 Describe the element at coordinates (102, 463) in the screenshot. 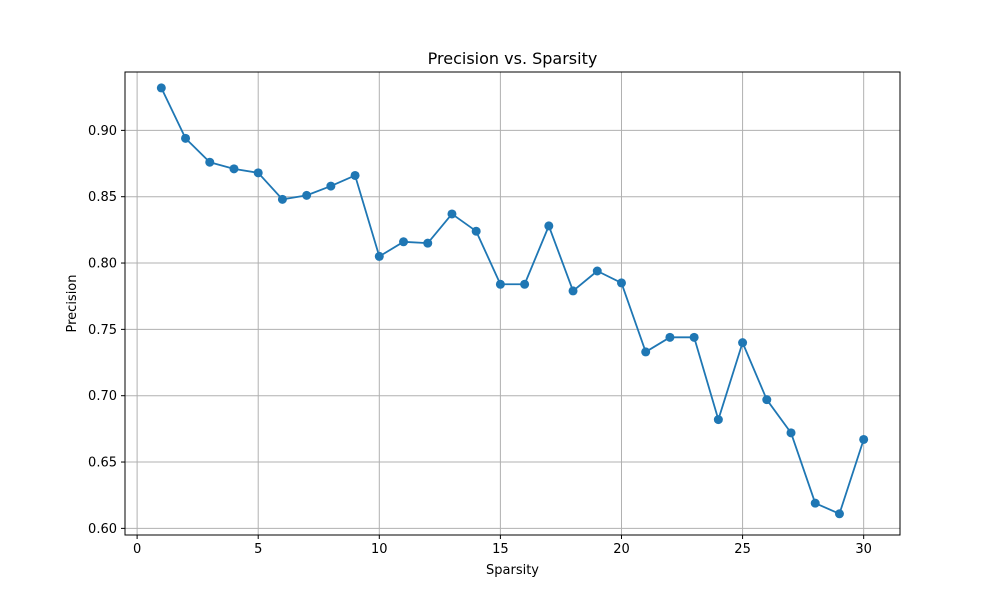

I see `y-tick-label: 0.65` at that location.